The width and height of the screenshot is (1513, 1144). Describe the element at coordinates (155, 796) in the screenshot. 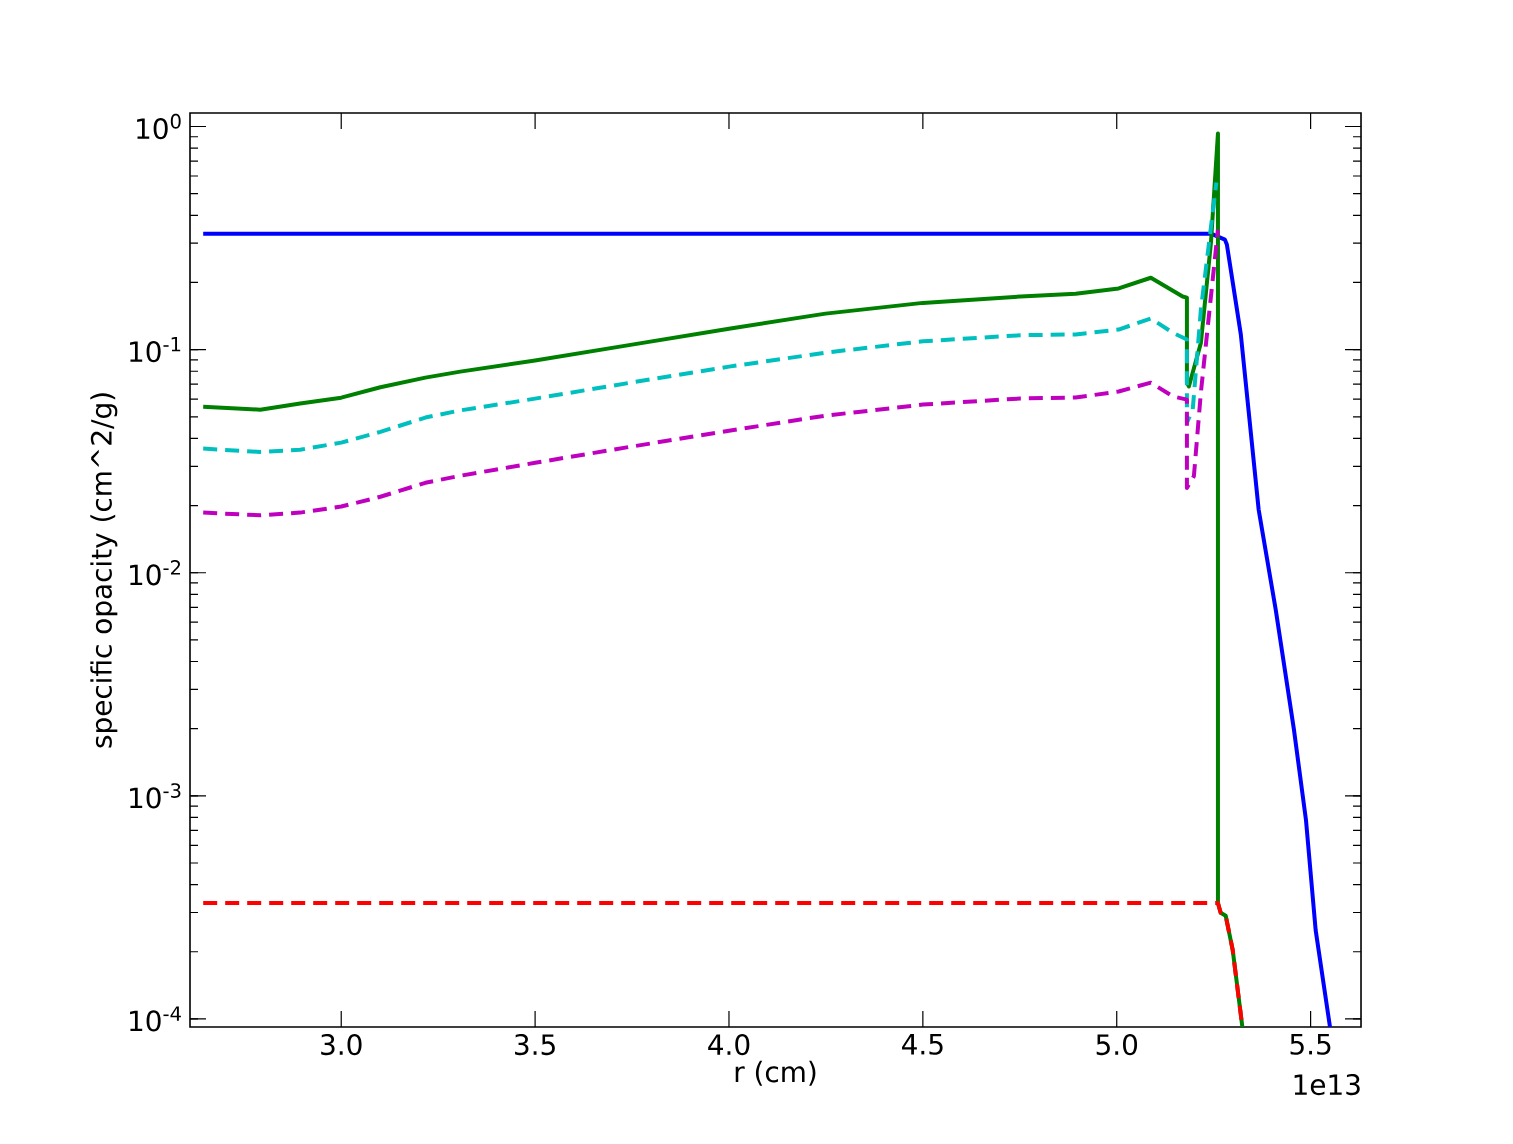

I see `y-tick-label: 10$^{-3}$` at that location.